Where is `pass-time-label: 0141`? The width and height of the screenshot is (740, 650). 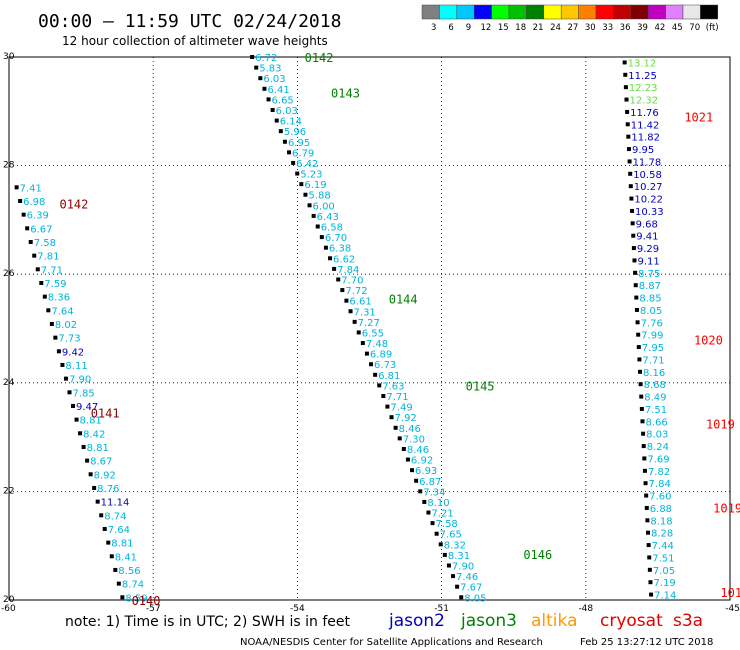
pass-time-label: 0141 is located at coordinates (105, 414).